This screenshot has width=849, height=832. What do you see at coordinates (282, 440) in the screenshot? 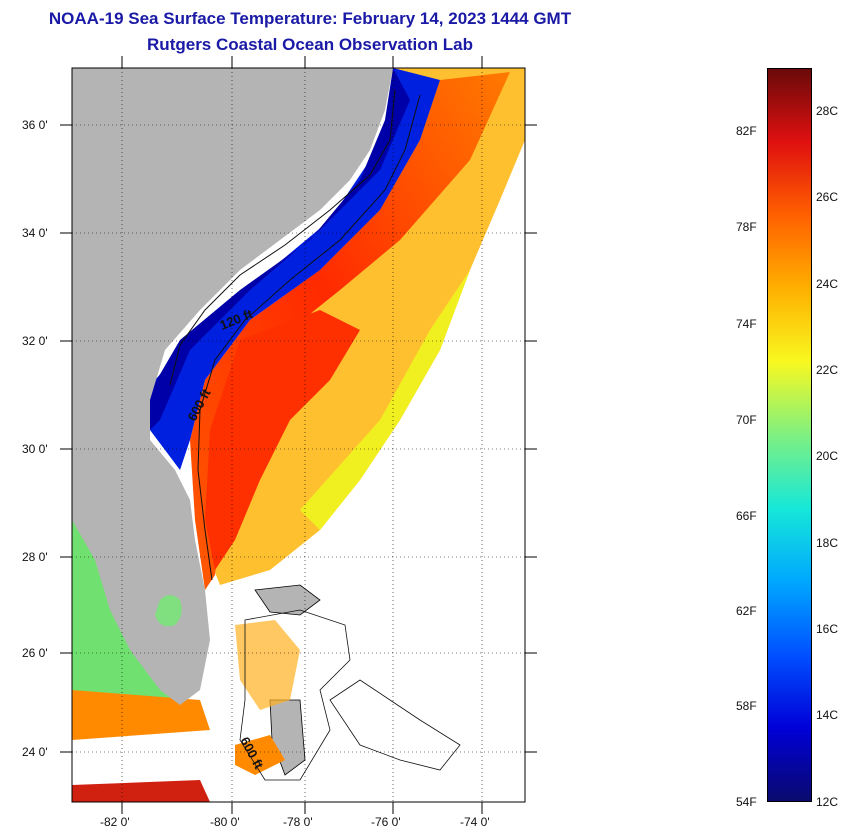
I see `gulf-stream-core` at bounding box center [282, 440].